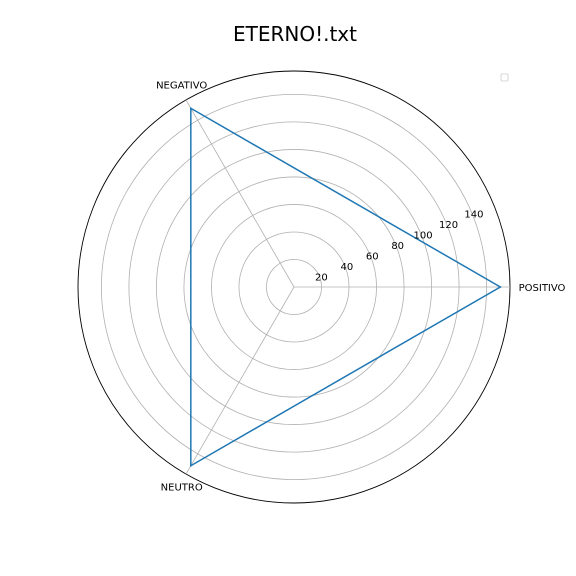  I want to click on radial-tick-label: 100, so click(423, 235).